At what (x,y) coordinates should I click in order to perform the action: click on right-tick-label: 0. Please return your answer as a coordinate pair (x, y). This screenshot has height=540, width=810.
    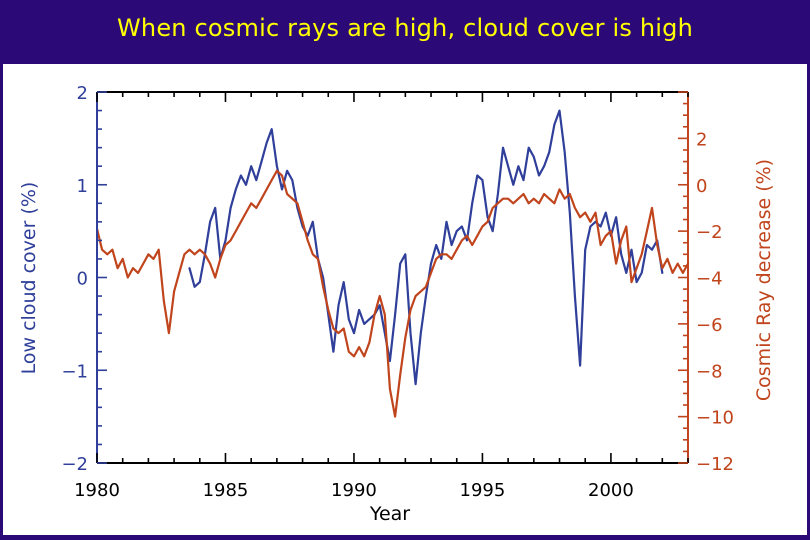
    Looking at the image, I should click on (701, 186).